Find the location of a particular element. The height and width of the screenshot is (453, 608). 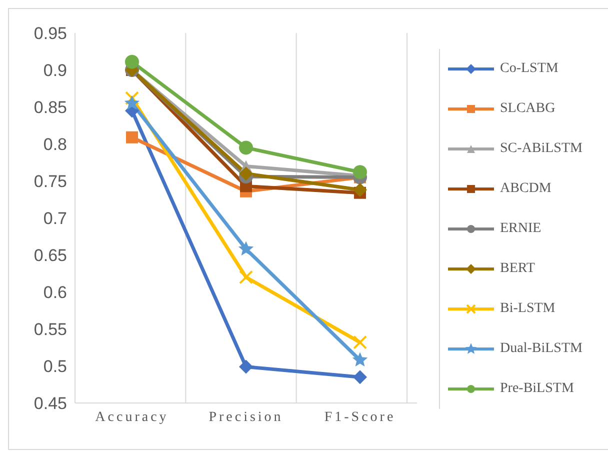

y-tick-label: 0.7 is located at coordinates (55, 218).